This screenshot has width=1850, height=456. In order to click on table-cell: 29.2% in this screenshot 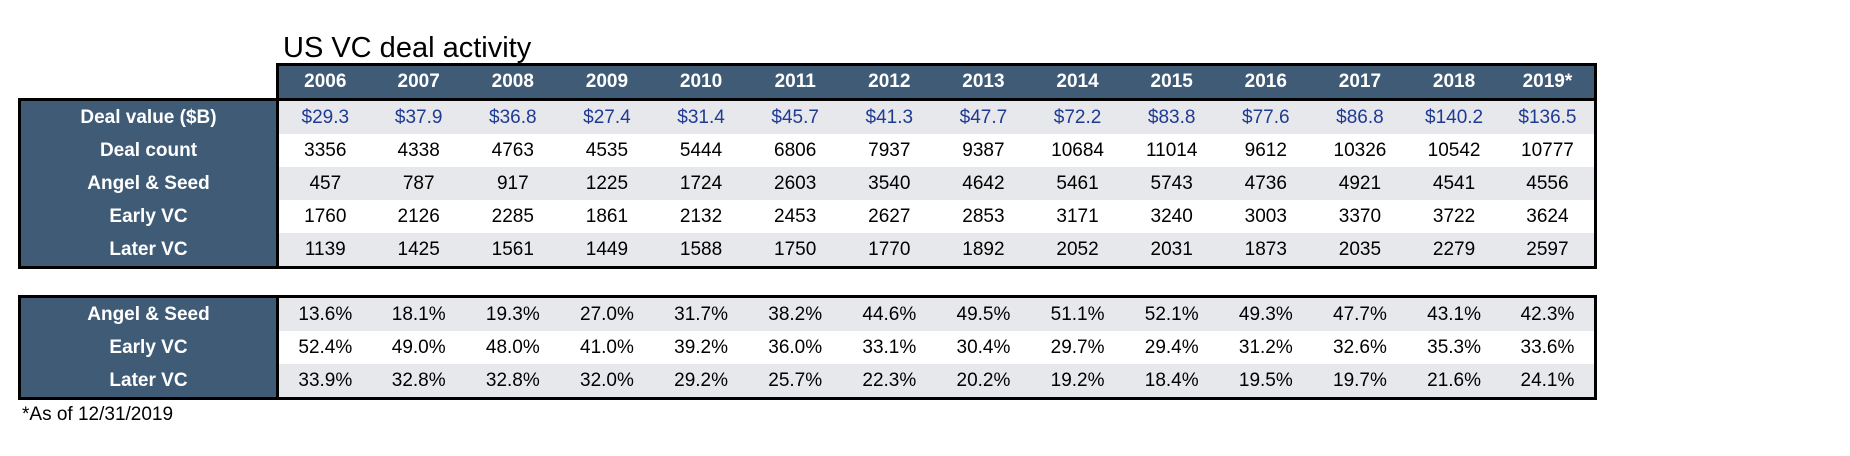, I will do `click(701, 382)`.